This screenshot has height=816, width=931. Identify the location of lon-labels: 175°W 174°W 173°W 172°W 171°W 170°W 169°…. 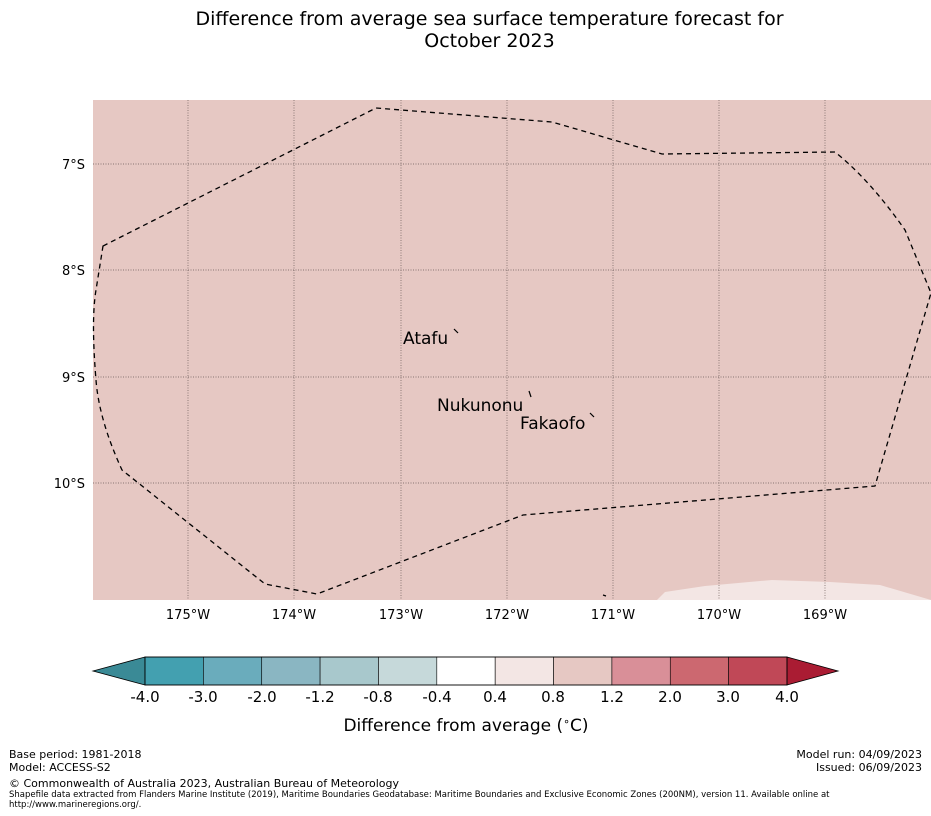
(506, 615).